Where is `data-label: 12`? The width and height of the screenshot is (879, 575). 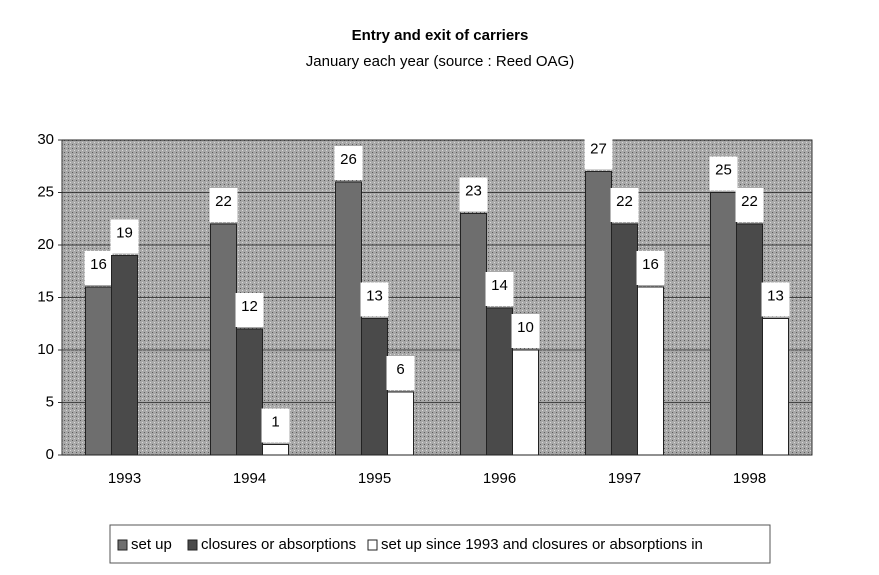
data-label: 12 is located at coordinates (249, 306).